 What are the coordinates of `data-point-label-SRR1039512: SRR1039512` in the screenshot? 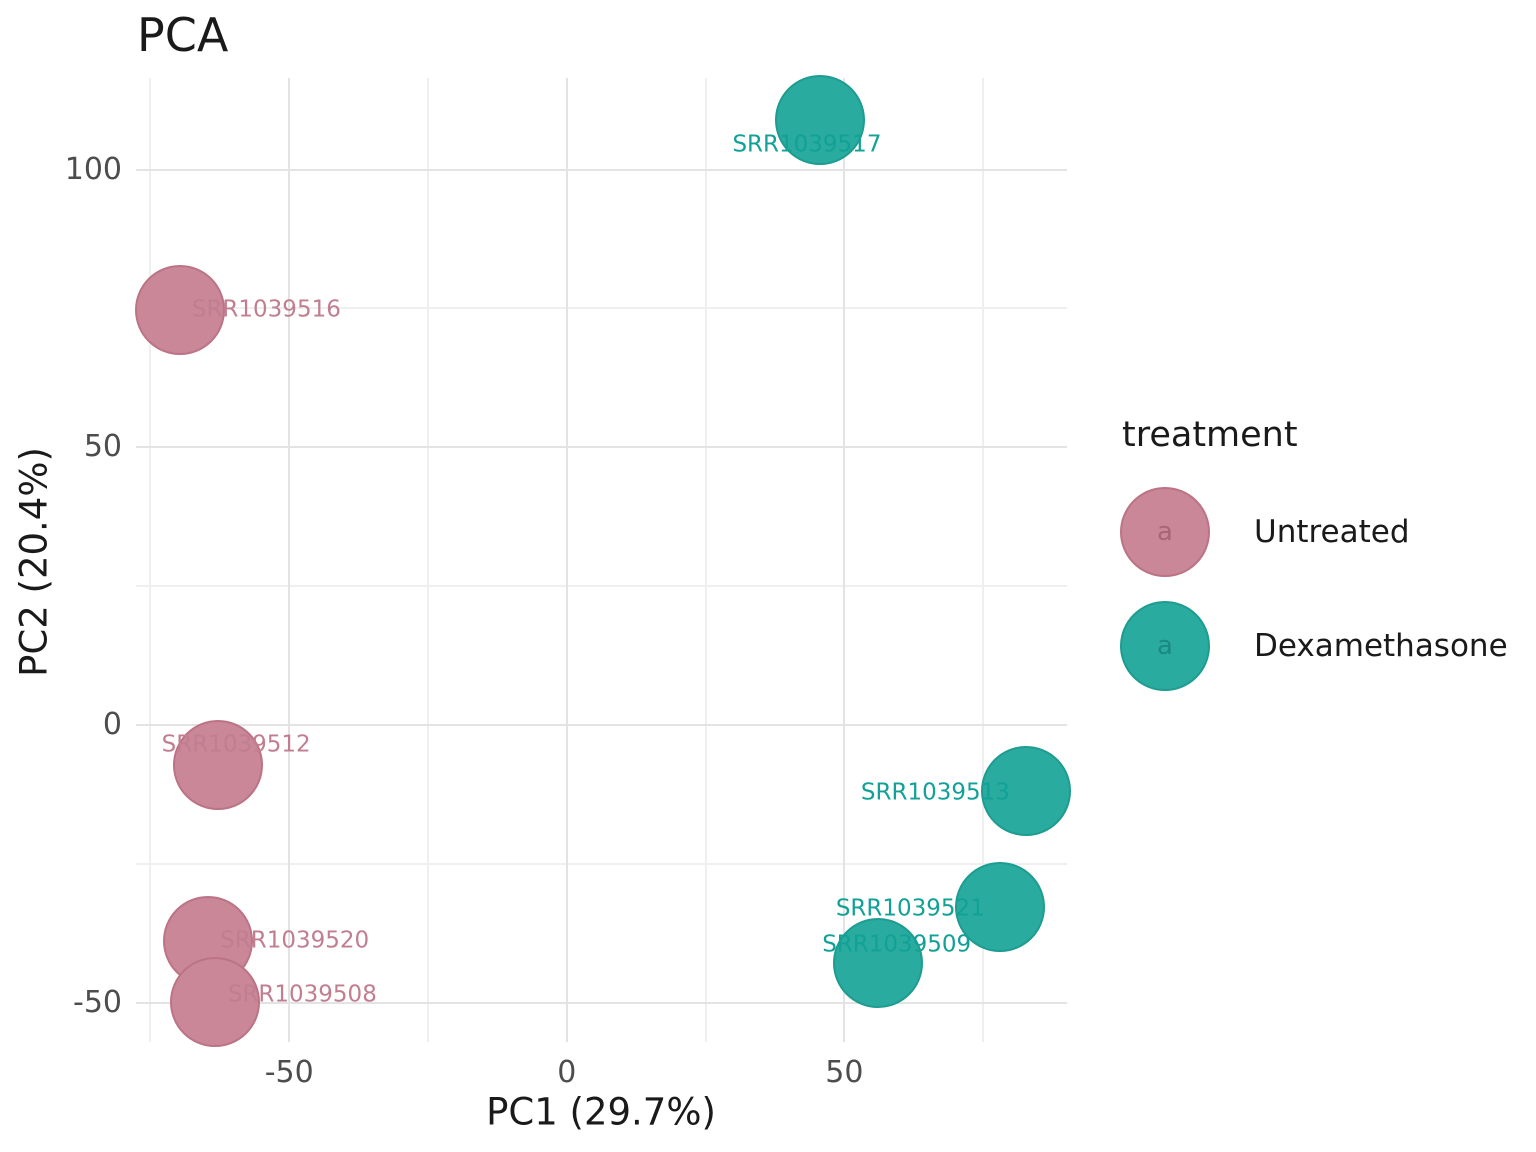 It's located at (236, 744).